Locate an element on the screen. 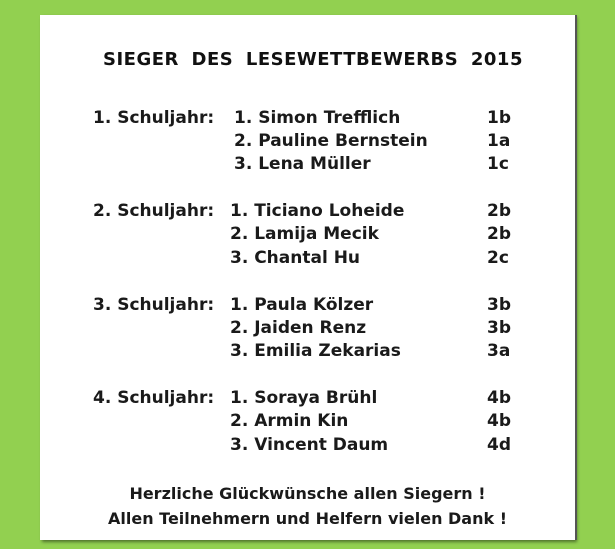 The image size is (615, 549). title-word-lesewettbewerbs: LESEWETTBEWERBS is located at coordinates (352, 59).